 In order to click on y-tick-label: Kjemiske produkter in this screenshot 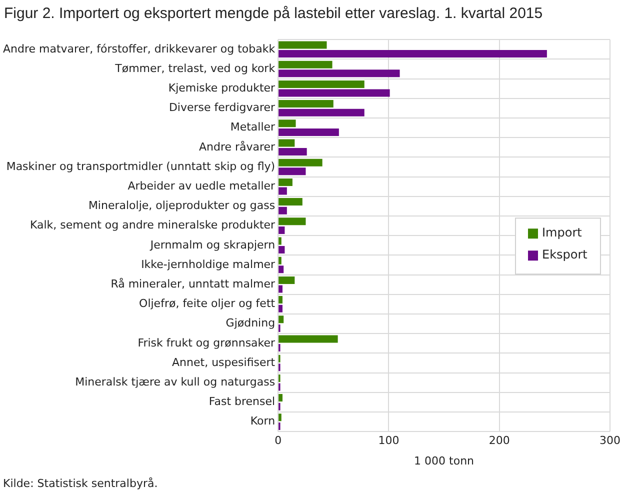, I will do `click(222, 87)`.